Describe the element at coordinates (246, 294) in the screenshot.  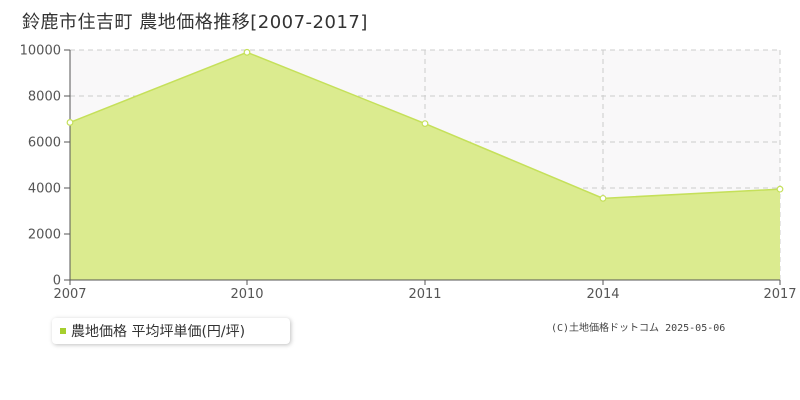
I see `x-tick-label: 2010` at that location.